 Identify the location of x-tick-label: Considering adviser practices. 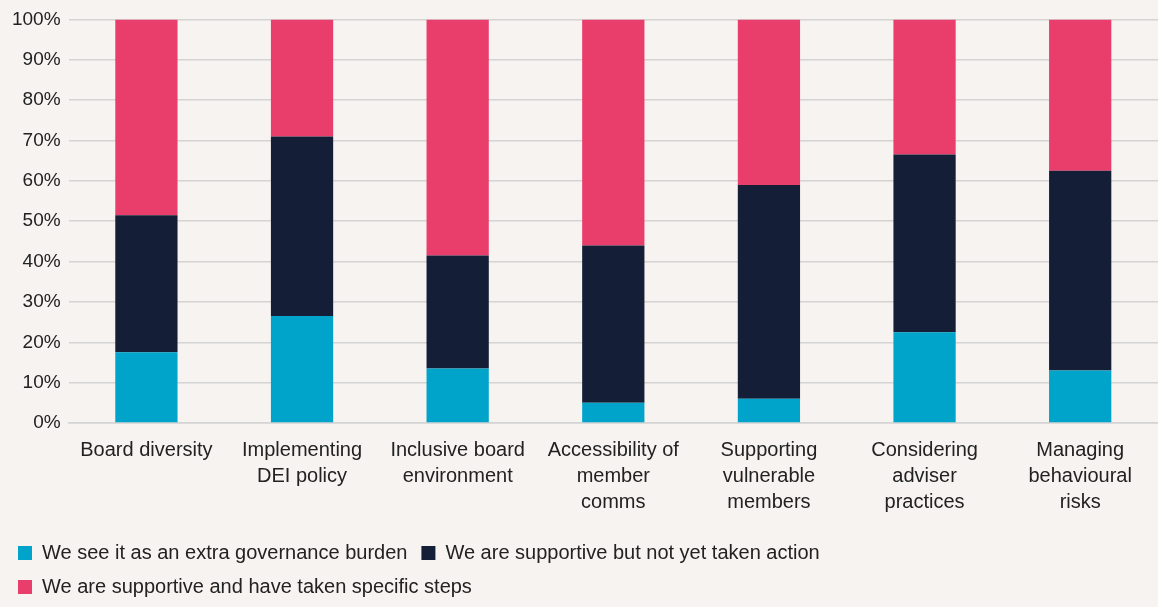
(924, 474).